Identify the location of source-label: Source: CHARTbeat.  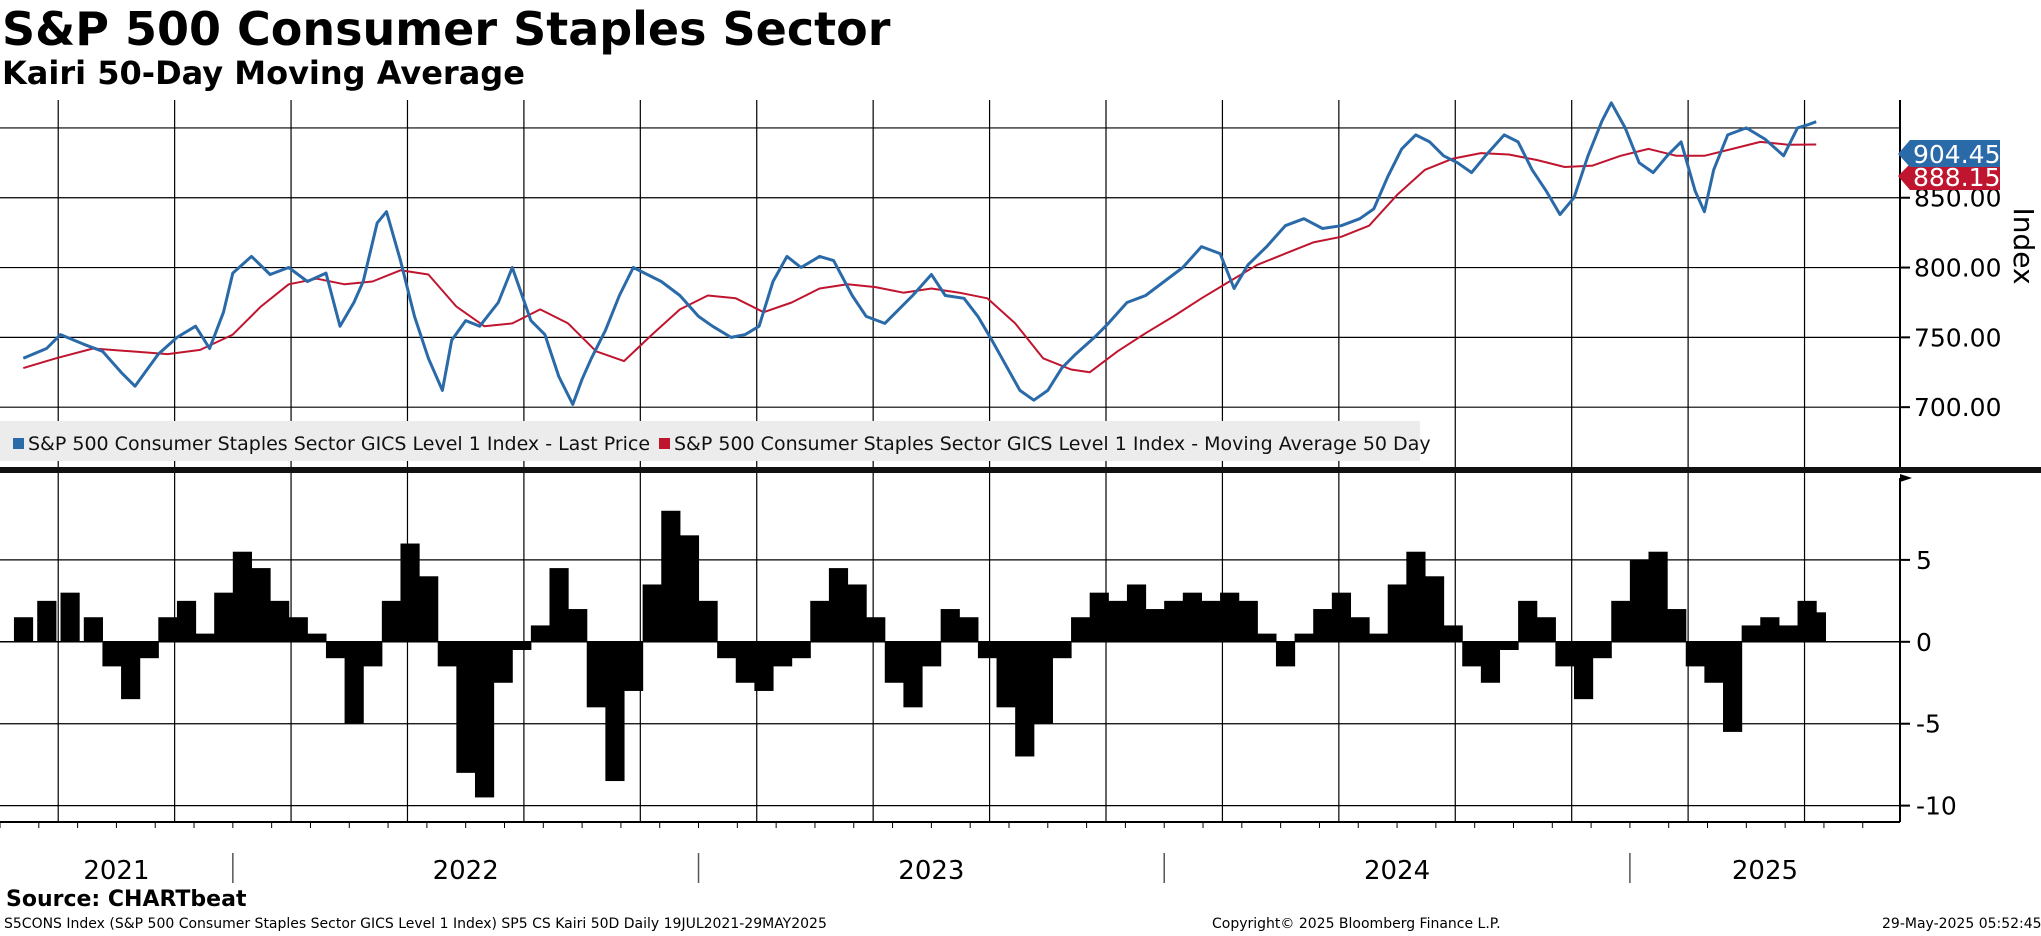
(126, 899).